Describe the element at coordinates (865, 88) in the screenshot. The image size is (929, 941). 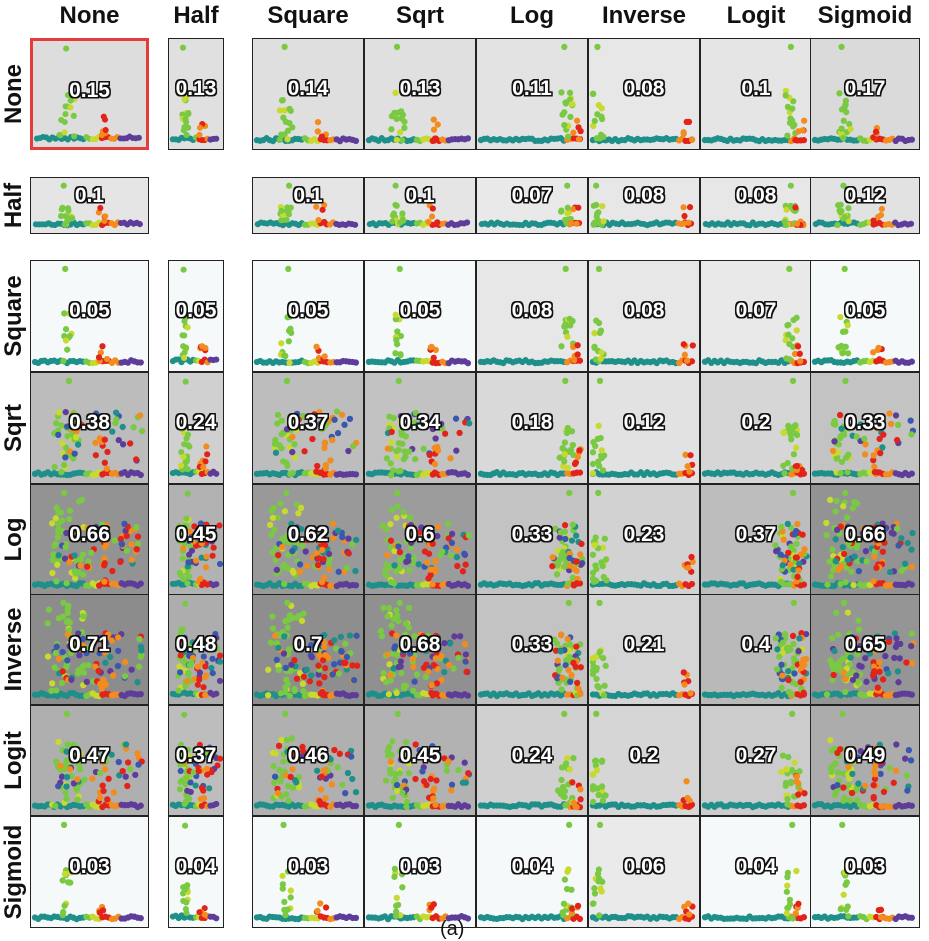
I see `cell-value-label: 0.17` at that location.